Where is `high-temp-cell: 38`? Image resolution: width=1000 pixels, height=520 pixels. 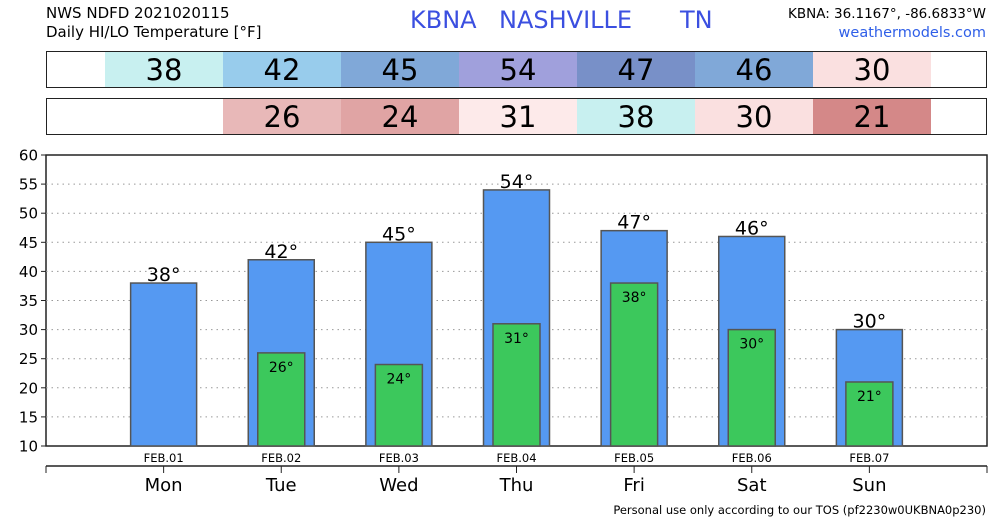
high-temp-cell: 38 is located at coordinates (164, 69).